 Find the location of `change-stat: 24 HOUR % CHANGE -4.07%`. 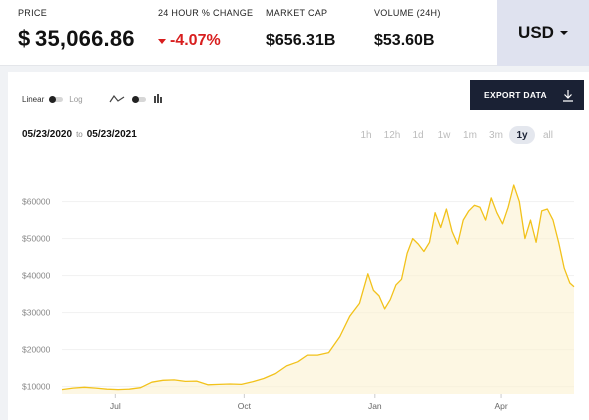

change-stat: 24 HOUR % CHANGE -4.07% is located at coordinates (205, 29).